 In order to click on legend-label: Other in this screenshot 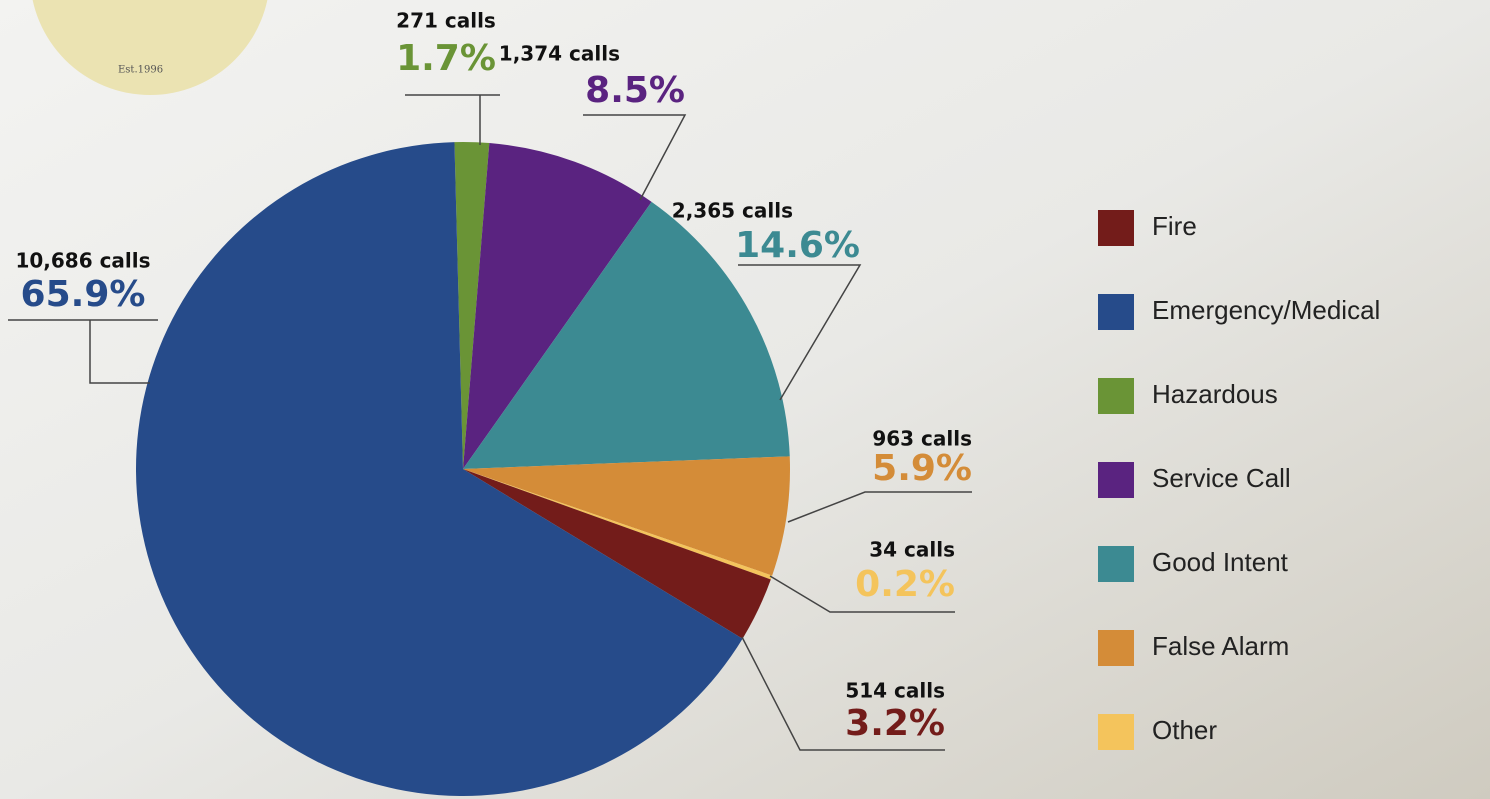, I will do `click(1184, 730)`.